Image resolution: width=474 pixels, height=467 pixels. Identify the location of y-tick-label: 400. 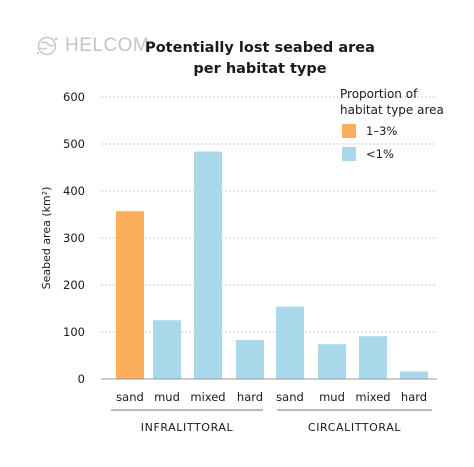
(74, 191).